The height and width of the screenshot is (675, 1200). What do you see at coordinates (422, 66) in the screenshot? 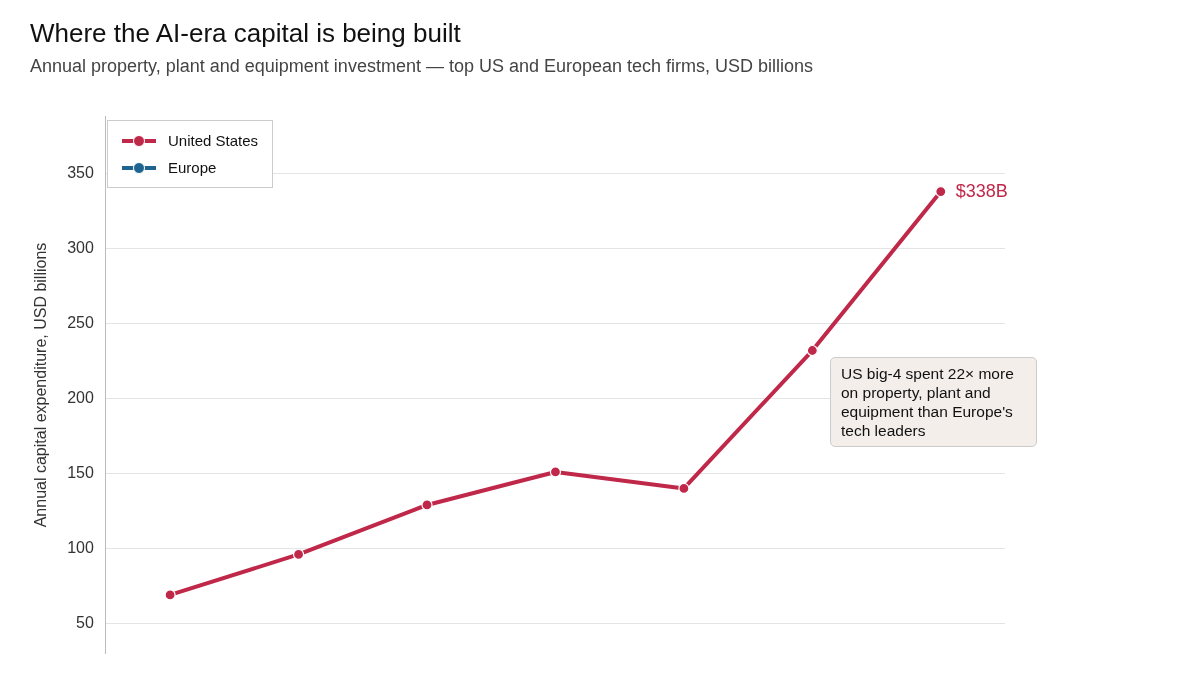
I see `chart-subtitle: Annual property, plant and equipment investment — top US and European tech firms, USD billions` at bounding box center [422, 66].